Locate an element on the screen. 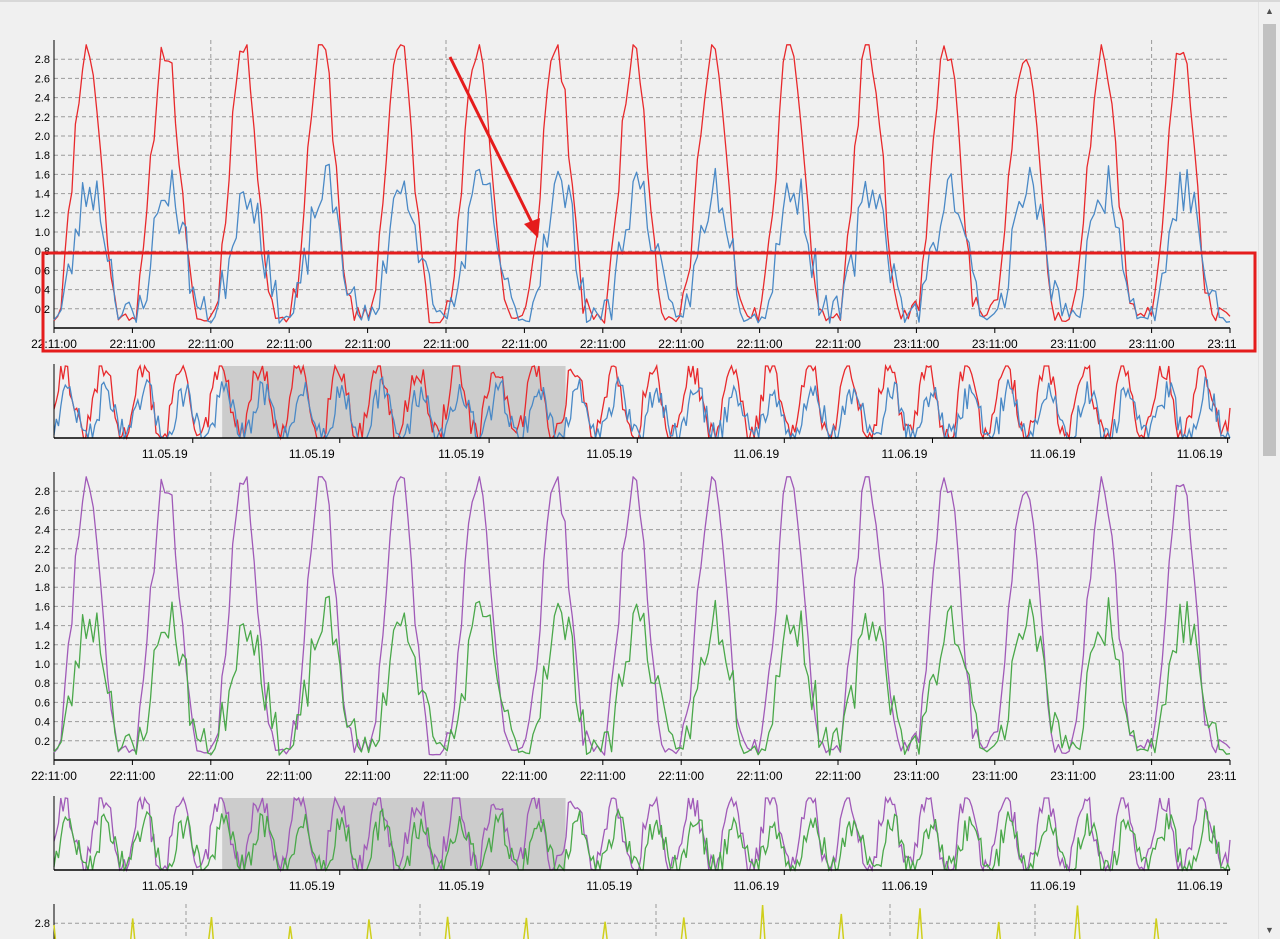 This screenshot has width=1280, height=939. annotation-arrow-head is located at coordinates (532, 228).